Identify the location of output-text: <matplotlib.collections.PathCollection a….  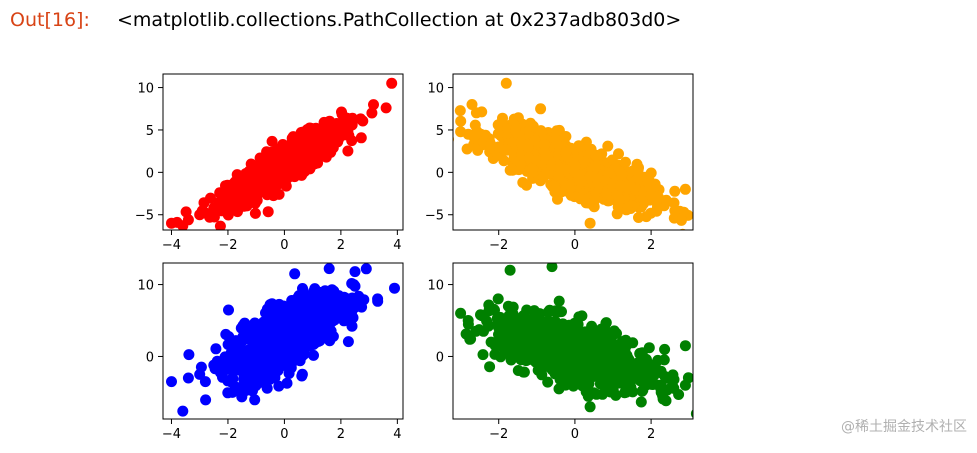
(399, 20).